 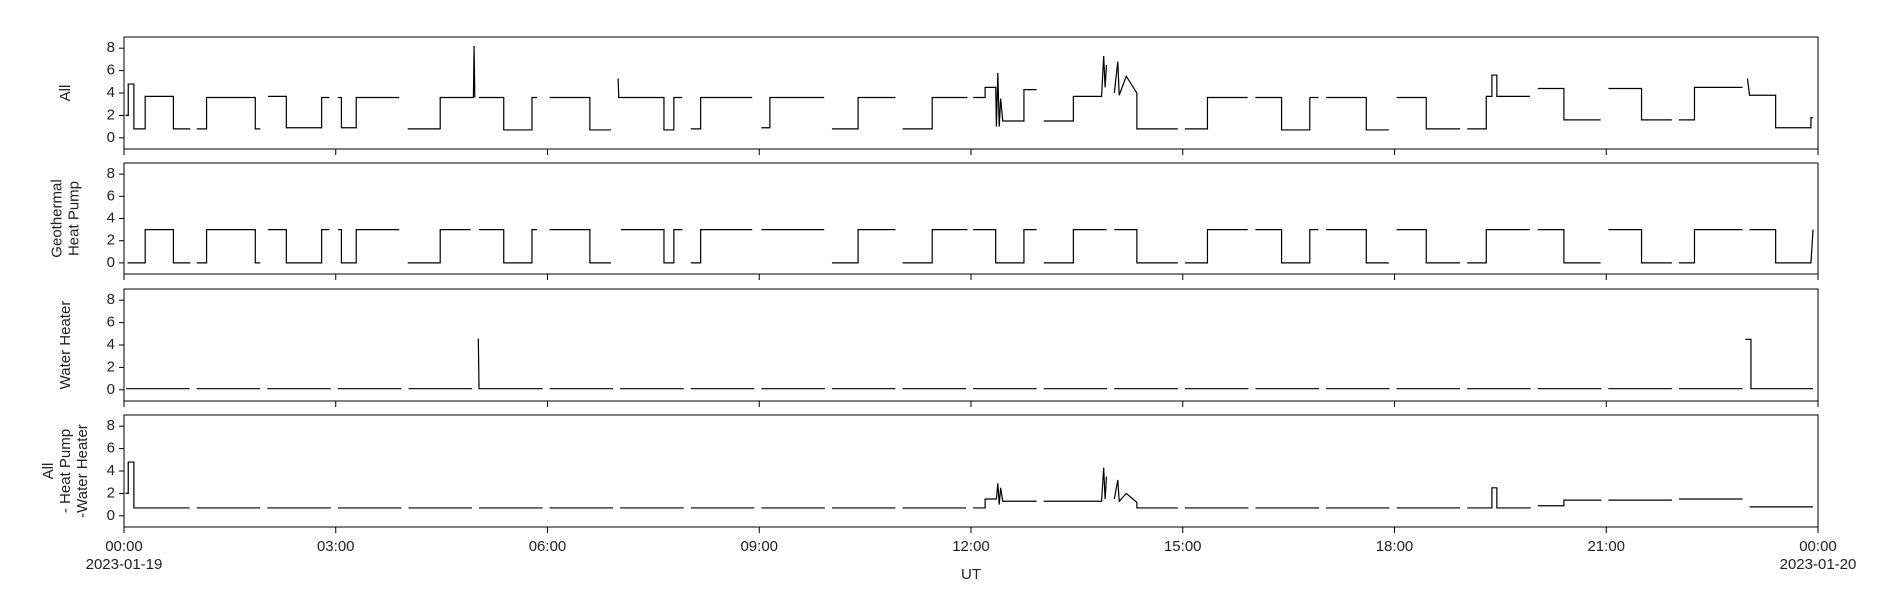 I want to click on x-tick-label: 09:00, so click(x=759, y=546).